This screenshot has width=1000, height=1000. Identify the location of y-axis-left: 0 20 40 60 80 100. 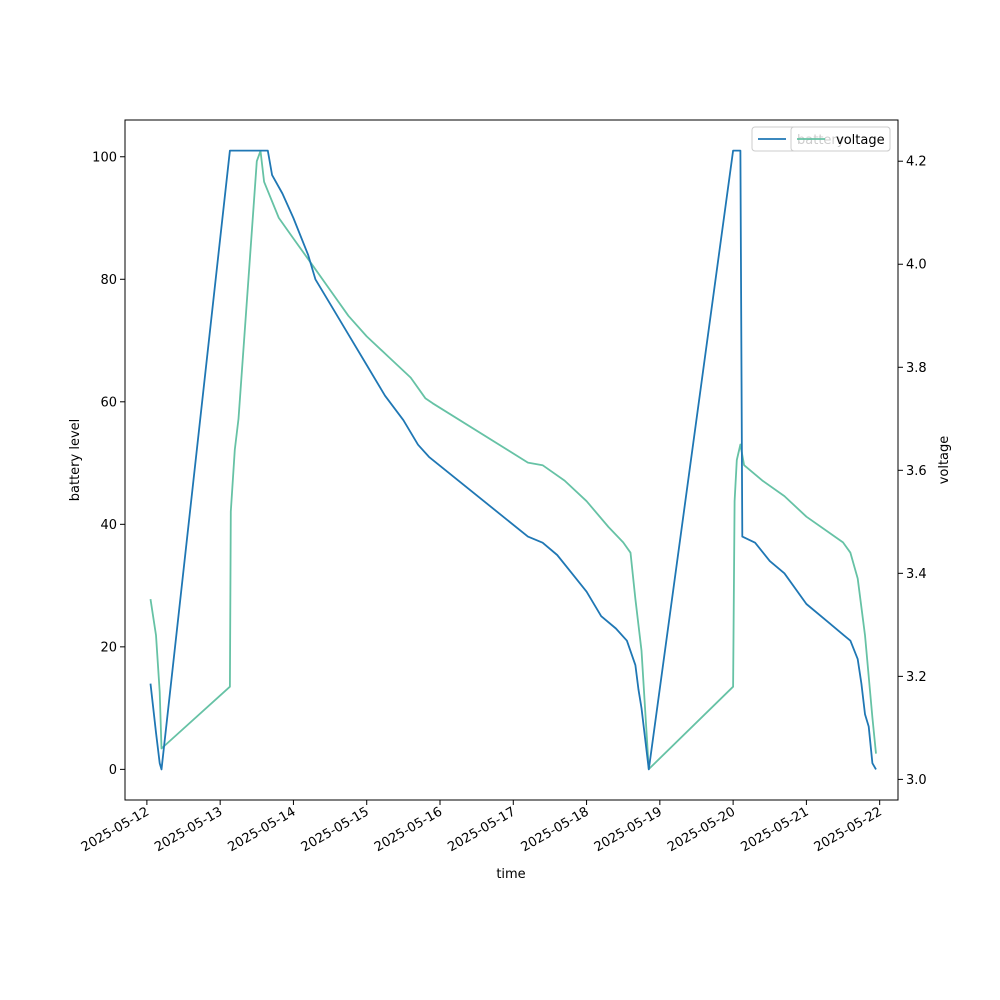
(108, 464).